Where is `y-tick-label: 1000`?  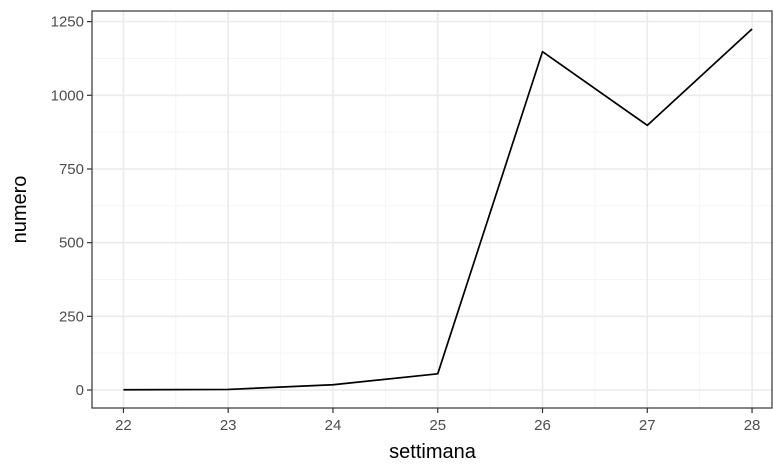
y-tick-label: 1000 is located at coordinates (67, 95).